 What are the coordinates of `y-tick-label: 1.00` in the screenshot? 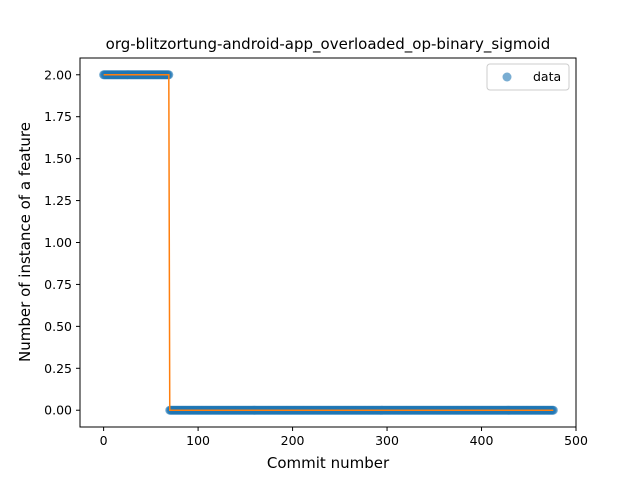 It's located at (58, 242).